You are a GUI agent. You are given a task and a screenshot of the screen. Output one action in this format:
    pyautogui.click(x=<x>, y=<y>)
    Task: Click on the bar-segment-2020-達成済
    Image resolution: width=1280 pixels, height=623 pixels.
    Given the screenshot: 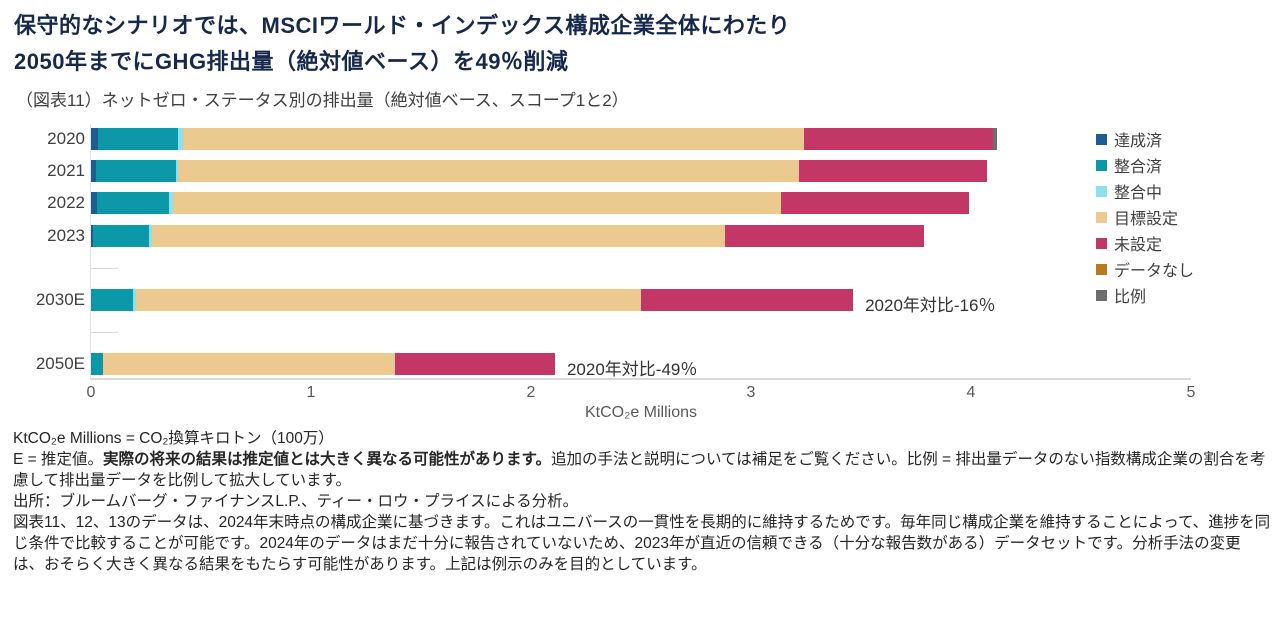 What is the action you would take?
    pyautogui.click(x=95, y=139)
    